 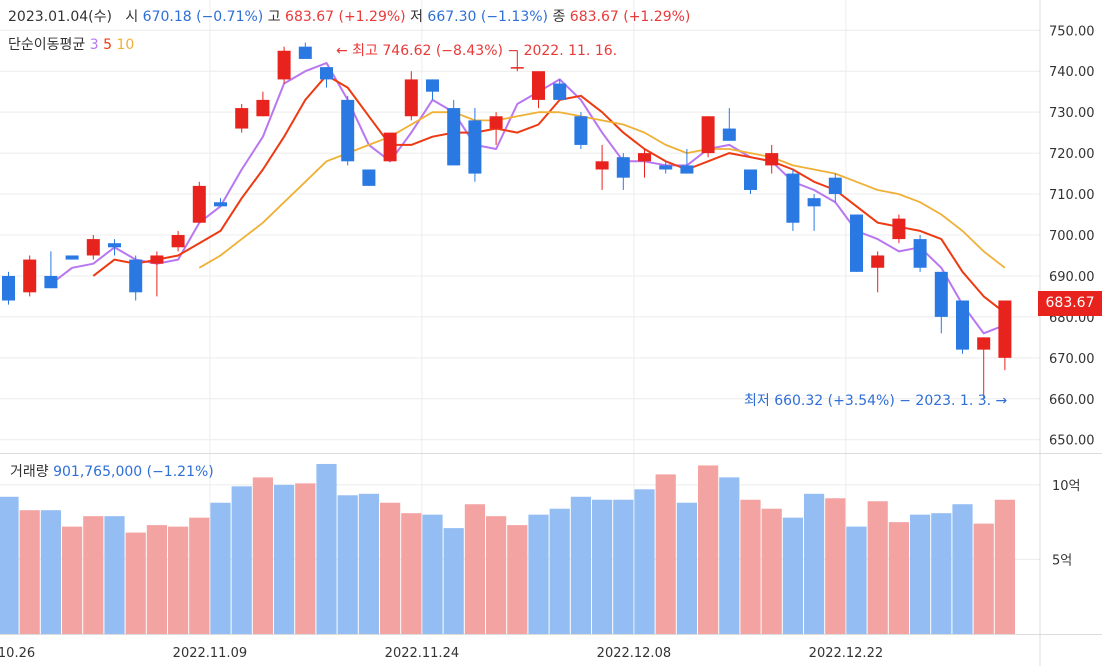 I want to click on price-tick-label: 730.00, so click(x=1072, y=113).